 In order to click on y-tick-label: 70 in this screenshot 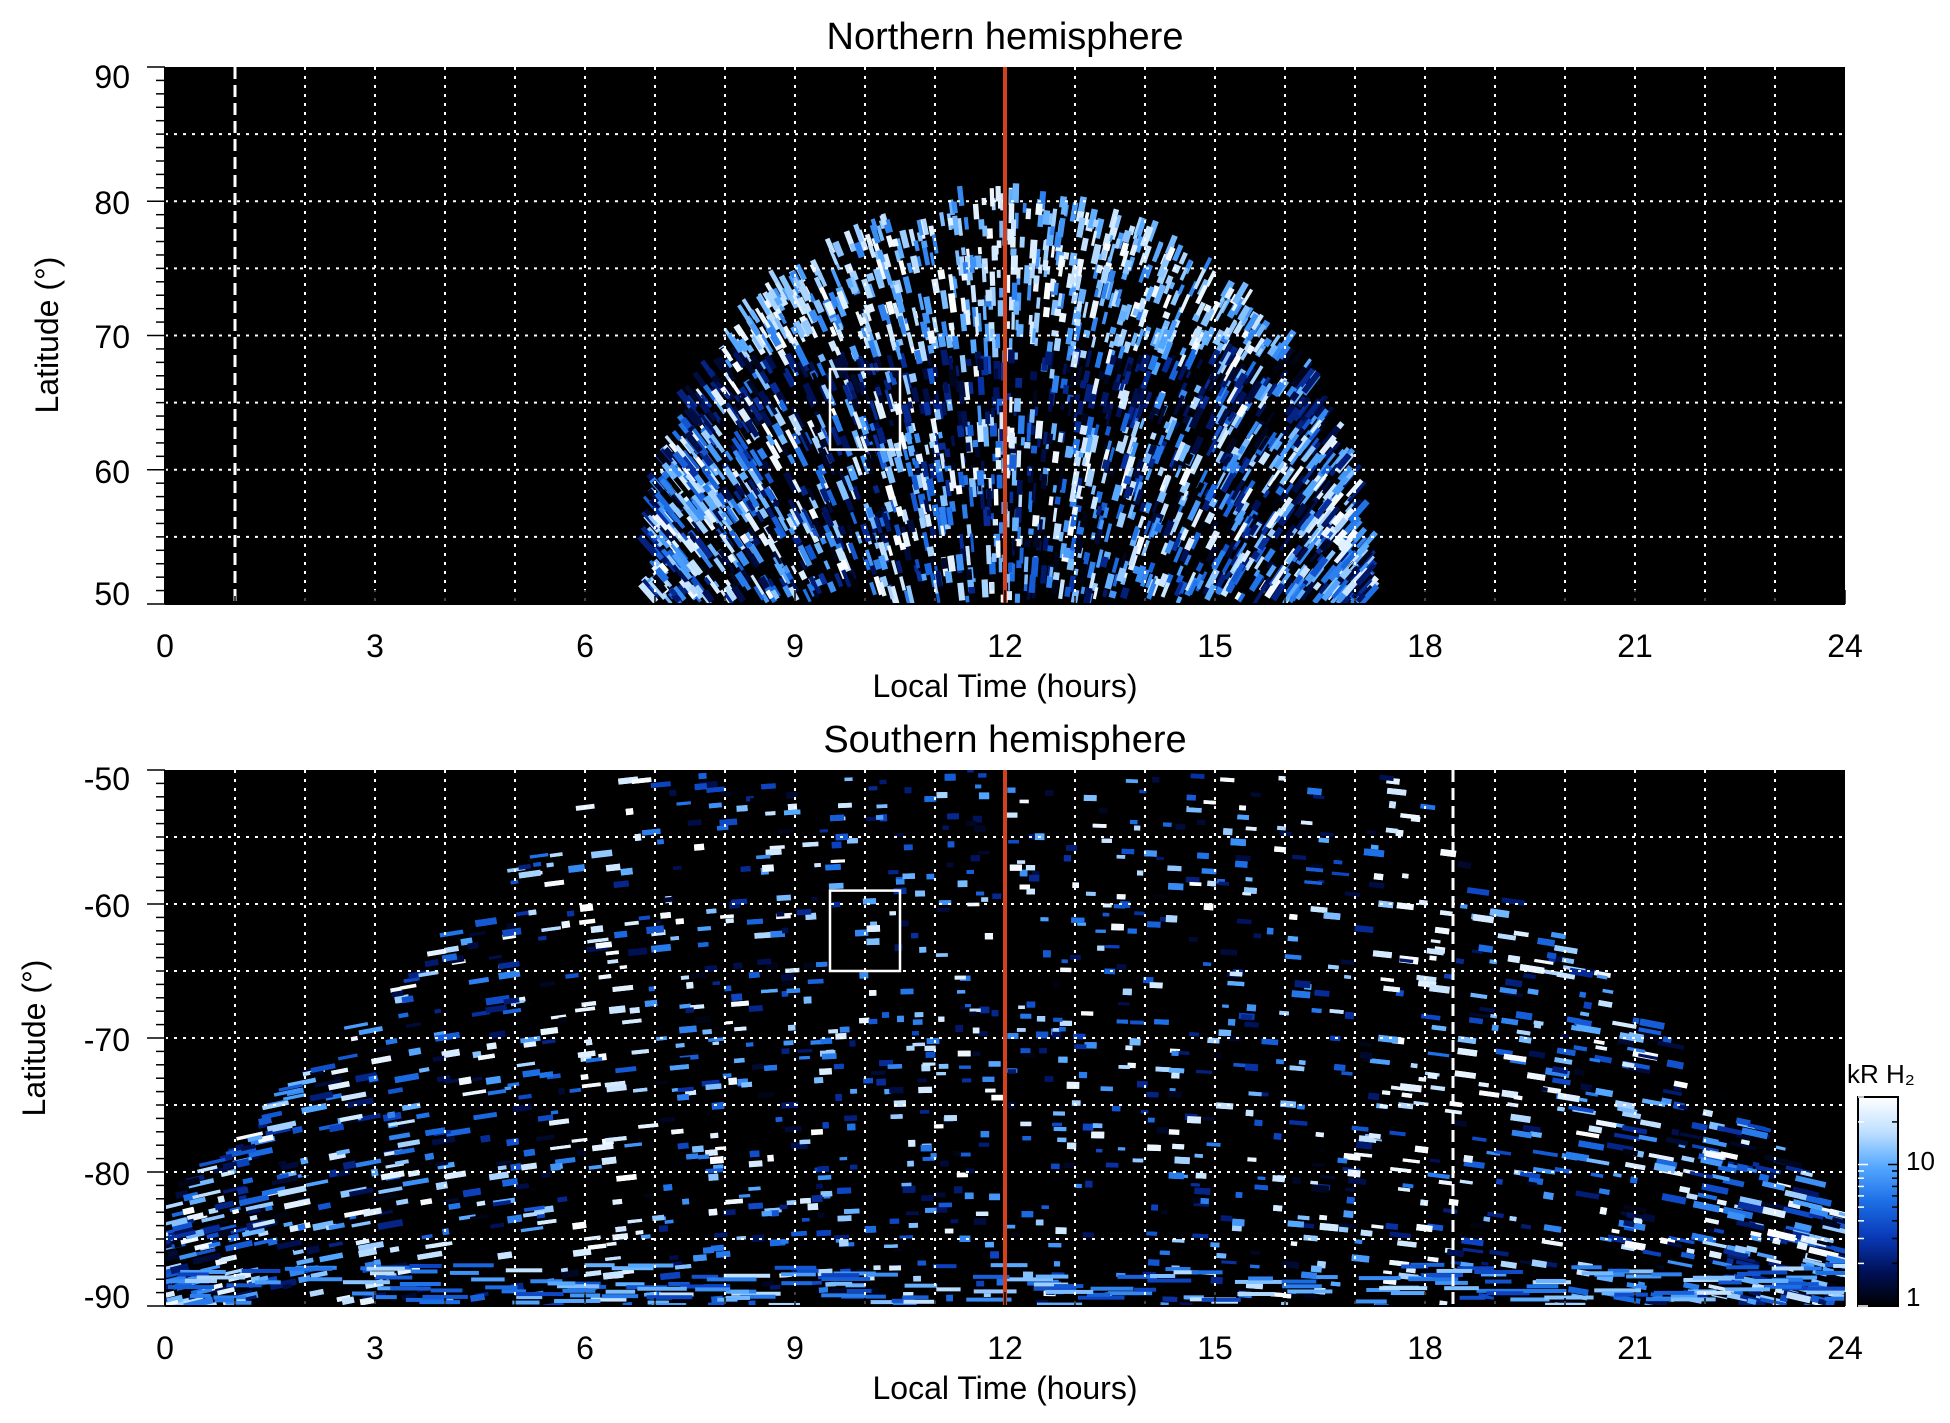, I will do `click(112, 337)`.